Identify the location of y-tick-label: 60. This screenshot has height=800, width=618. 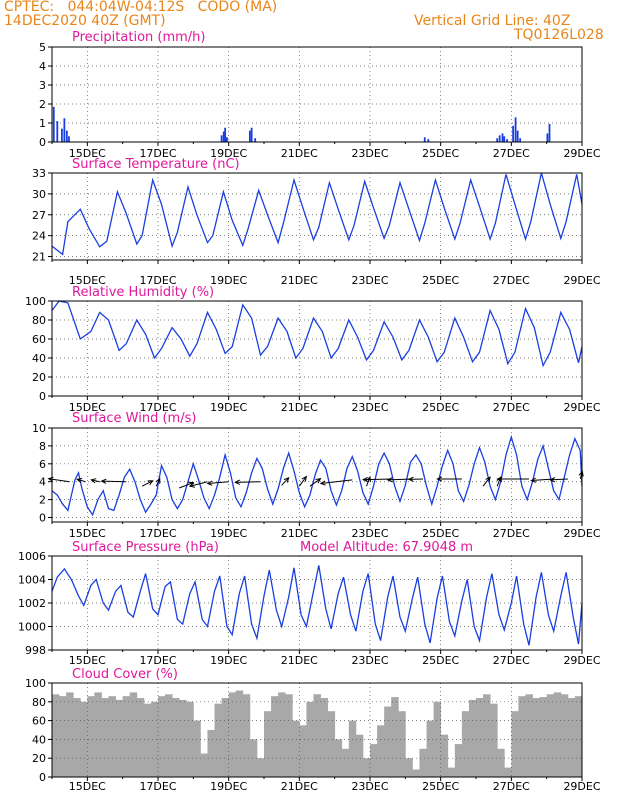
(39, 339).